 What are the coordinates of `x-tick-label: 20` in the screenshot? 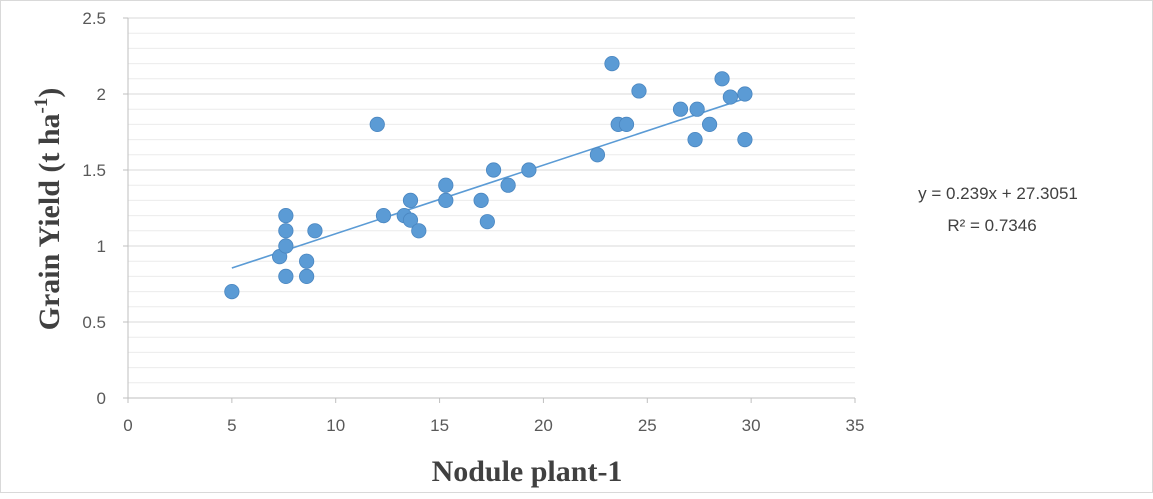 It's located at (543, 425).